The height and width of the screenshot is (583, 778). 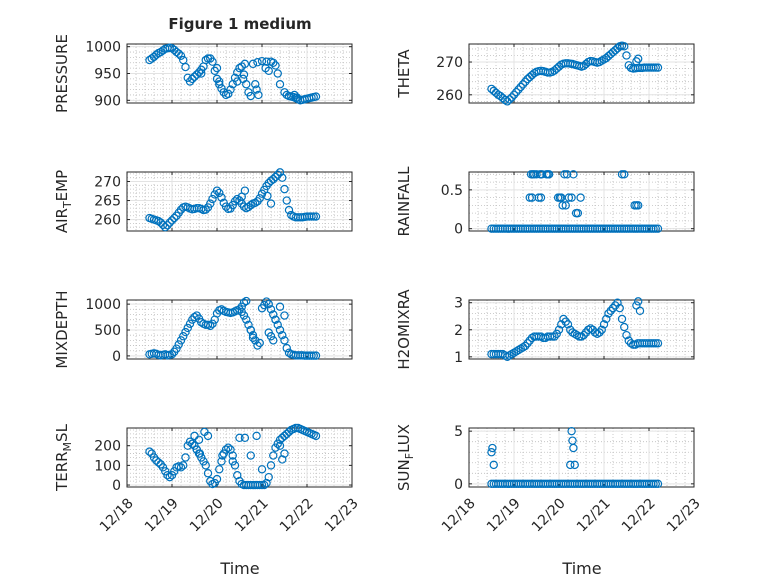 I want to click on y-tick-label: 100, so click(x=107, y=466).